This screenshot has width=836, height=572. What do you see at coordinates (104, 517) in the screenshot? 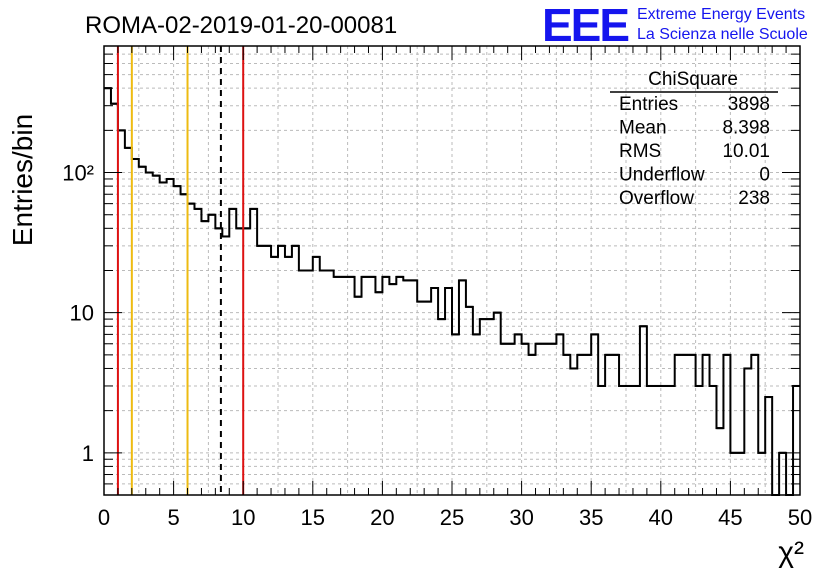
I see `x-tick-label: 0` at bounding box center [104, 517].